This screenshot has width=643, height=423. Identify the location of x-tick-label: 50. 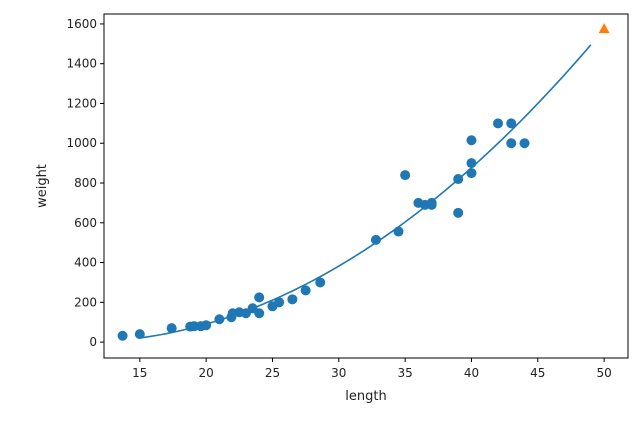
(603, 373).